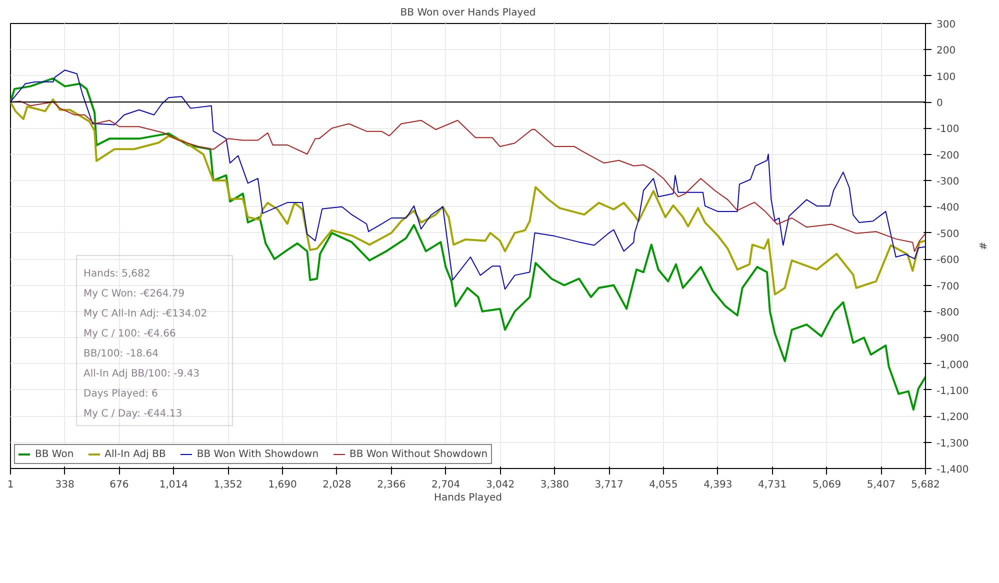 The image size is (999, 583). Describe the element at coordinates (663, 485) in the screenshot. I see `x-tick-label: 4,055` at that location.